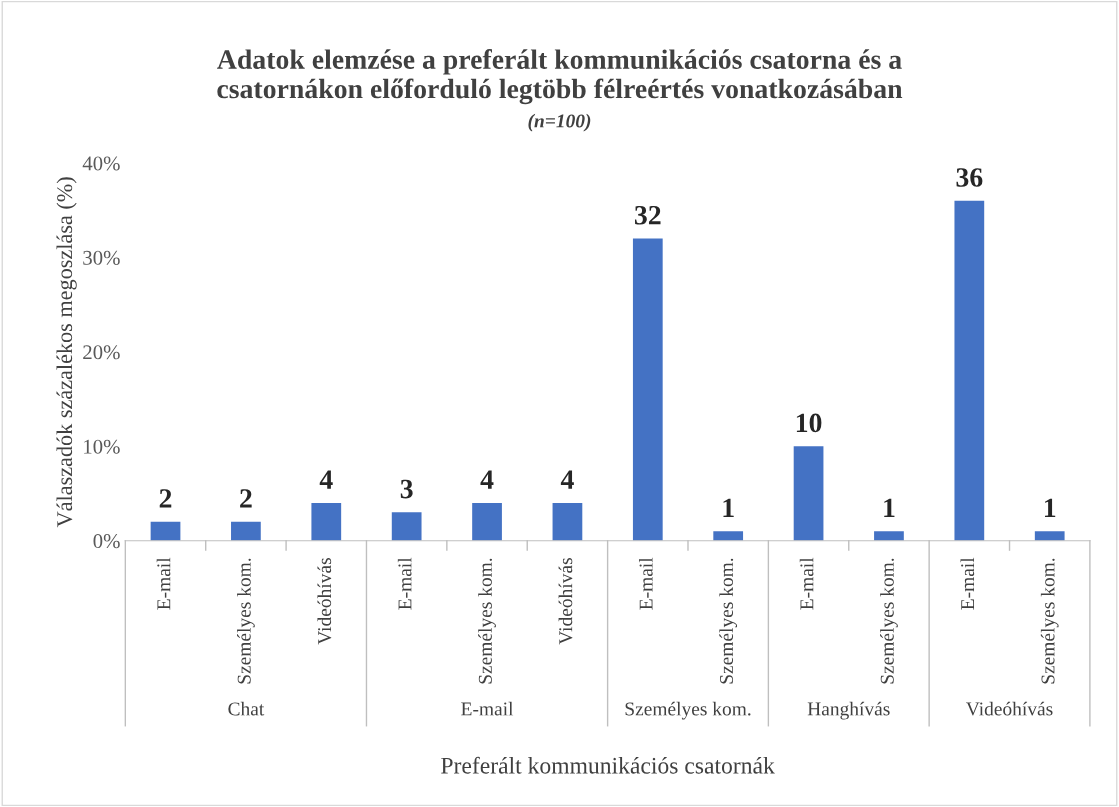 The image size is (1119, 807). Describe the element at coordinates (487, 708) in the screenshot. I see `text: E-mail` at that location.